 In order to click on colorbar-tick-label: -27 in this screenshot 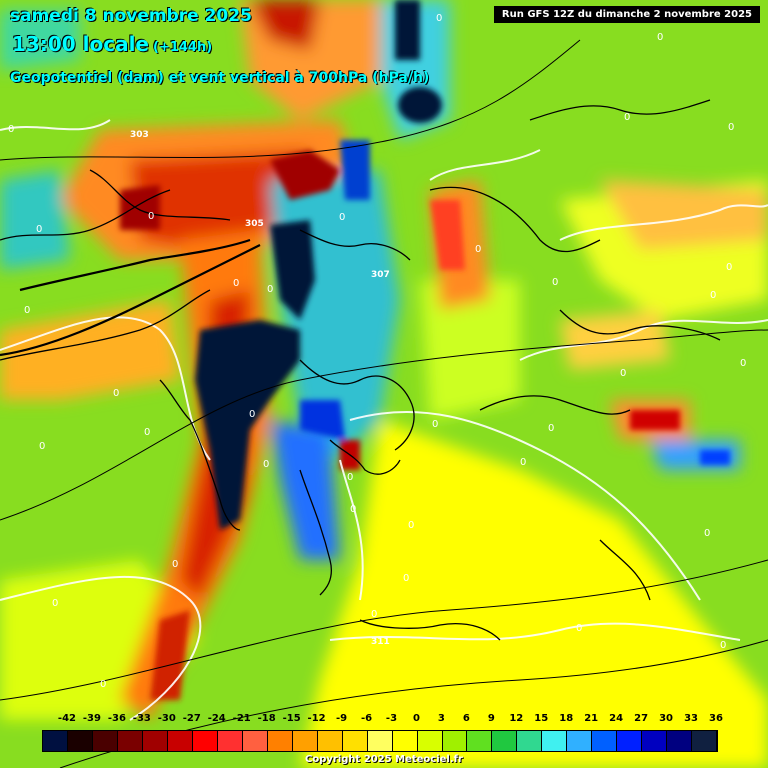, I will do `click(191, 718)`.